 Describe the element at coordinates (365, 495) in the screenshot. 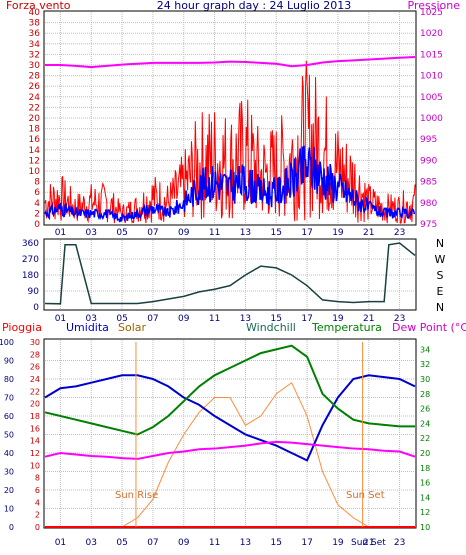

I see `sunset-annotation: Sun Set` at that location.